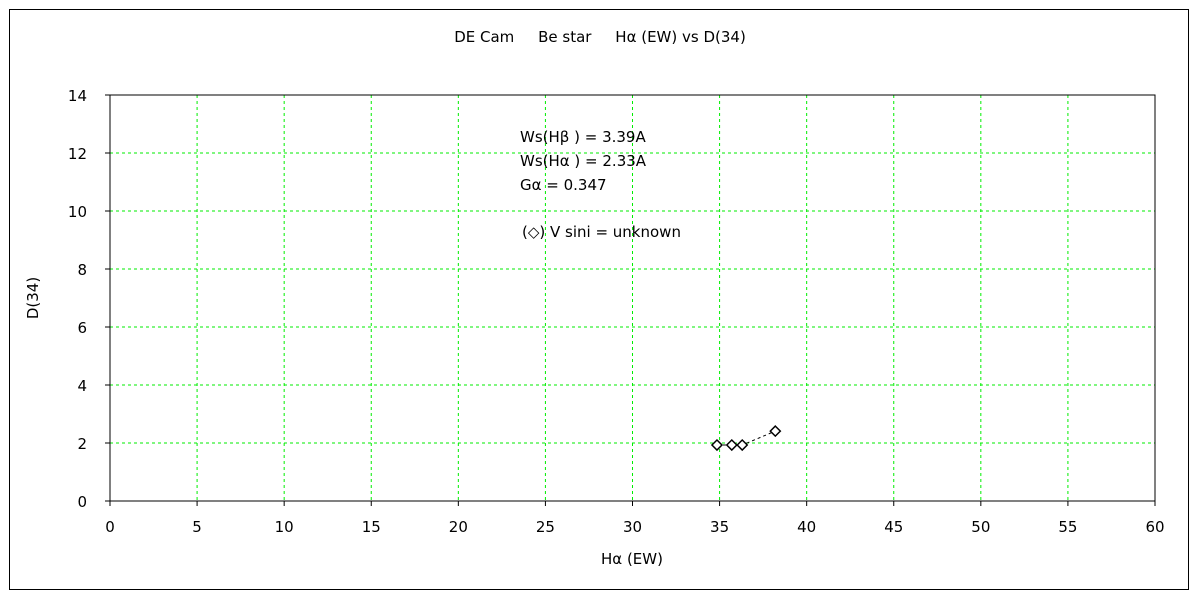  What do you see at coordinates (600, 37) in the screenshot?
I see `chart-title: DE Cam Be star Hα (EW) vs D(34)` at bounding box center [600, 37].